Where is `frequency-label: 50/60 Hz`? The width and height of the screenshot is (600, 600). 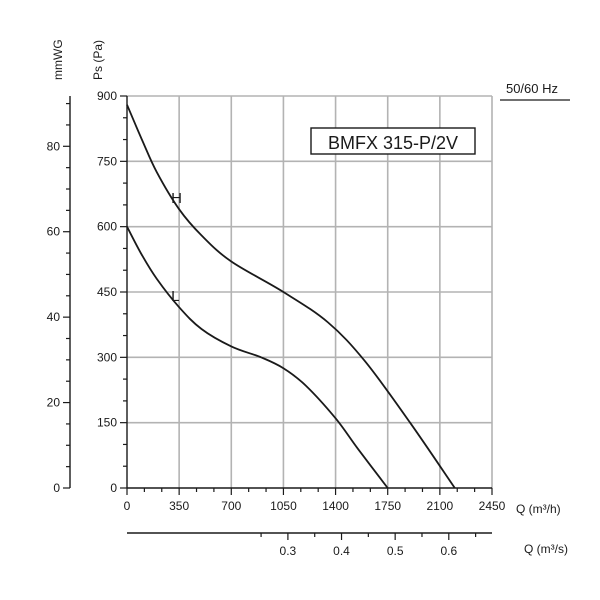 frequency-label: 50/60 Hz is located at coordinates (532, 88).